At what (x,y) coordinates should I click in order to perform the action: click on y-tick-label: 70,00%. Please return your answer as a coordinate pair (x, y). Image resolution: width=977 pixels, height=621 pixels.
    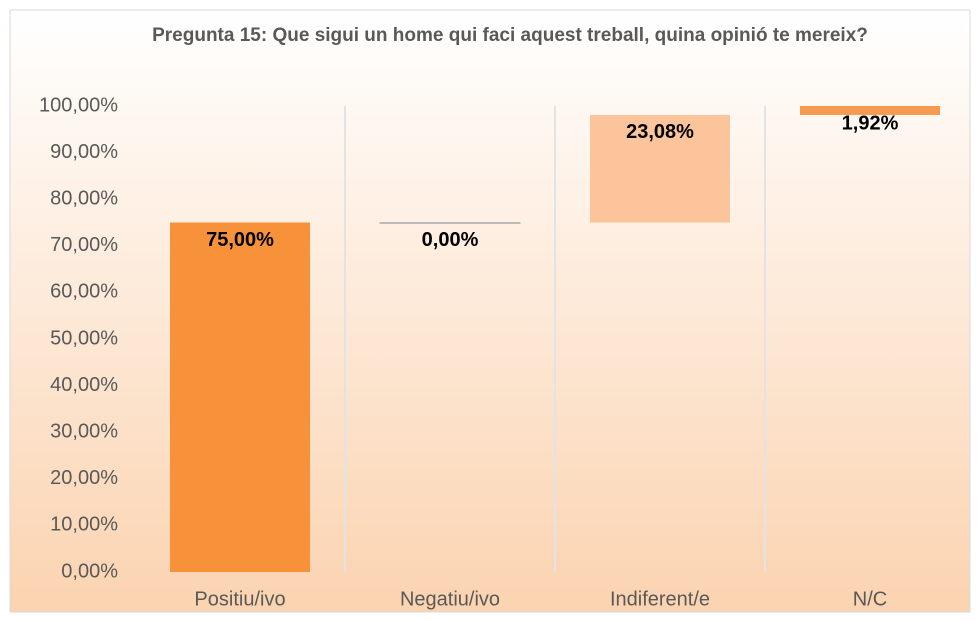
    Looking at the image, I should click on (84, 245).